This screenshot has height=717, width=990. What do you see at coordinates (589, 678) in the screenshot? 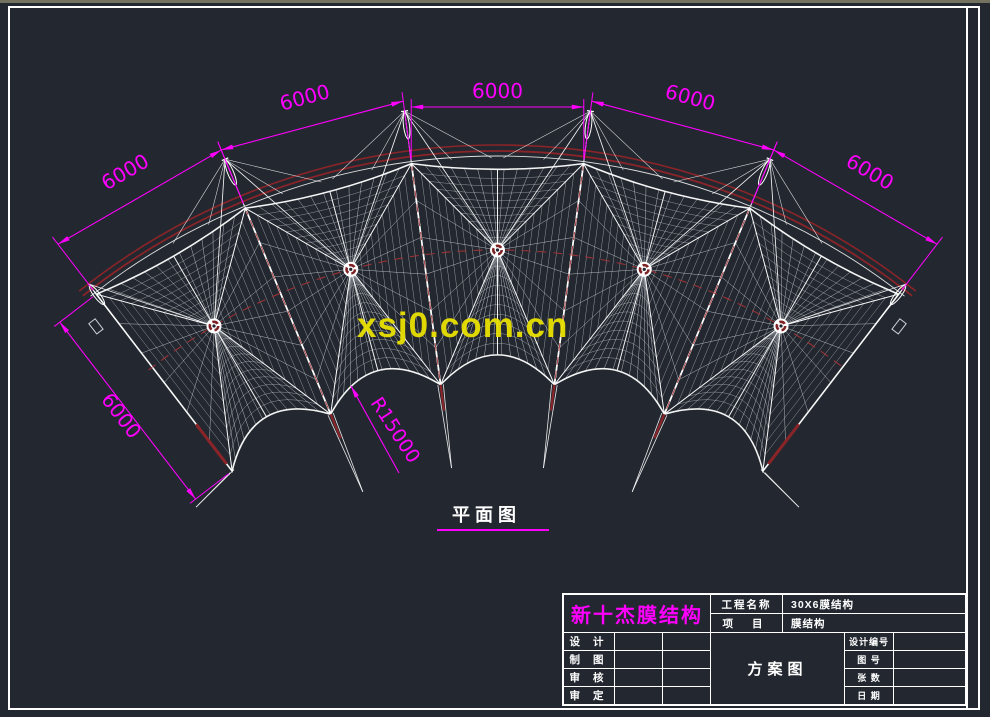
I see `reviewer-label: 审 核` at bounding box center [589, 678].